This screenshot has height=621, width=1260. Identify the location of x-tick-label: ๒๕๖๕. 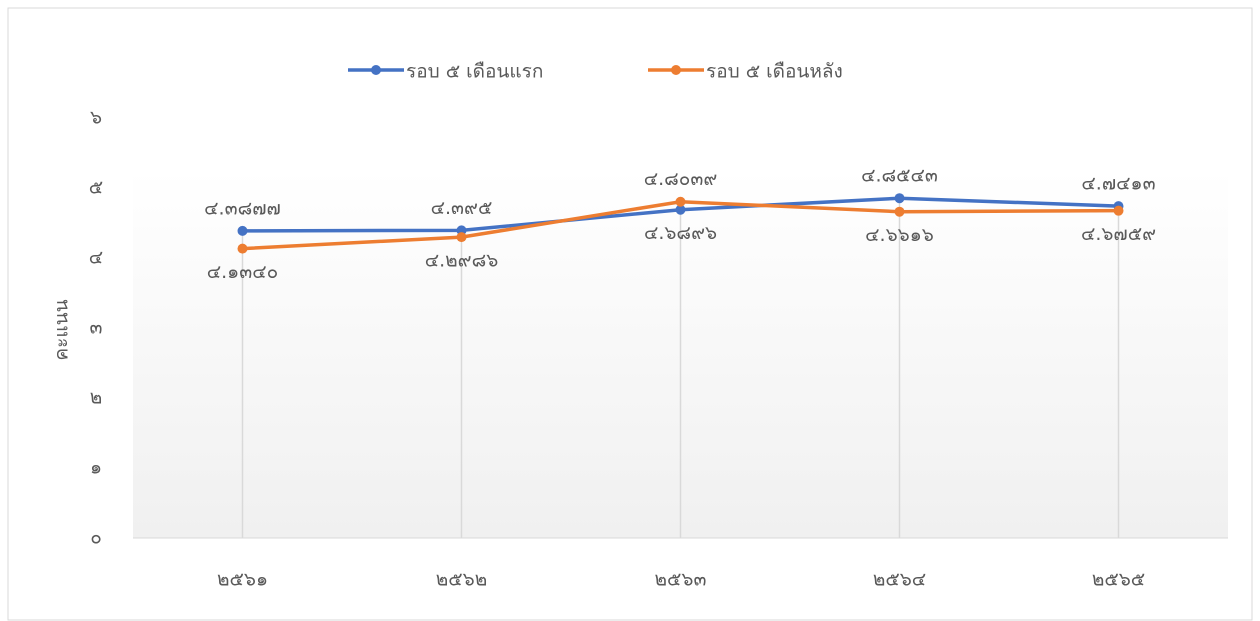
(1118, 580).